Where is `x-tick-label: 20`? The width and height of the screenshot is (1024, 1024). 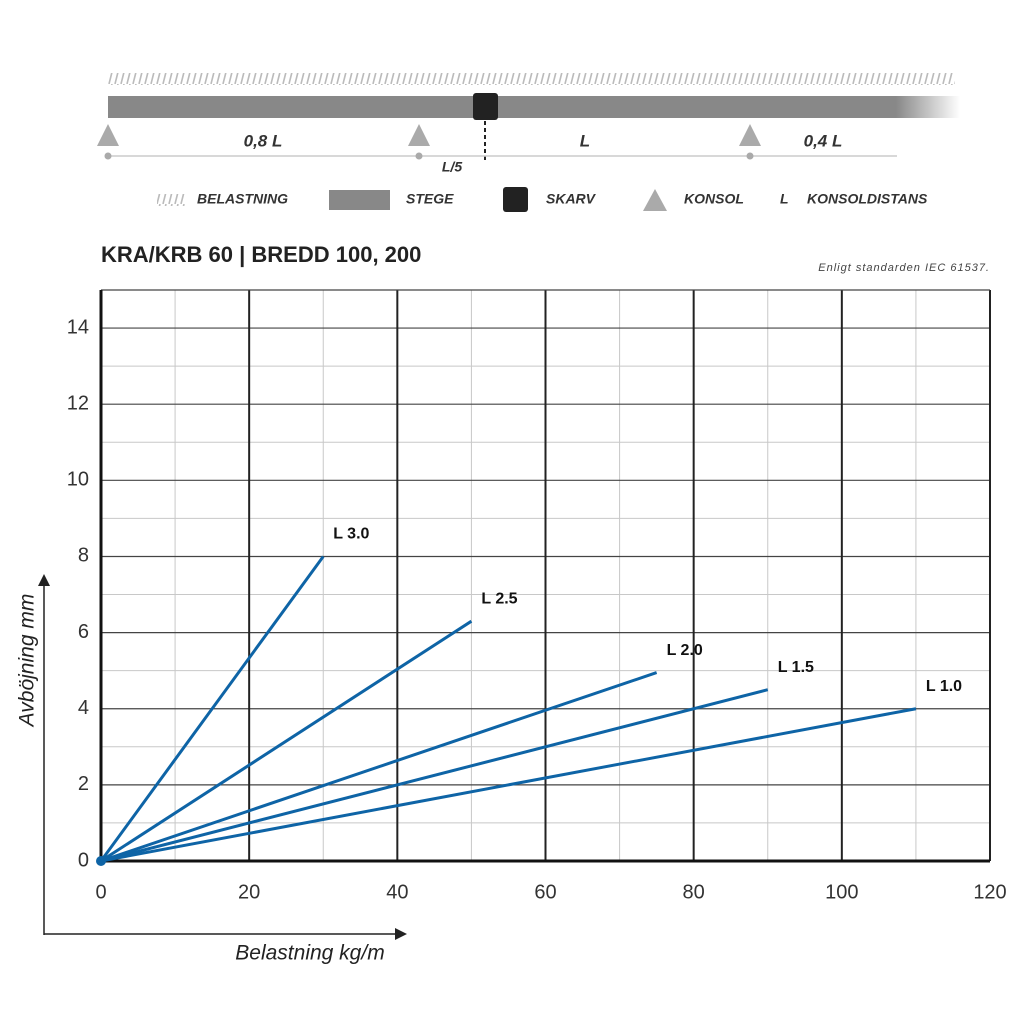
x-tick-label: 20 is located at coordinates (249, 892).